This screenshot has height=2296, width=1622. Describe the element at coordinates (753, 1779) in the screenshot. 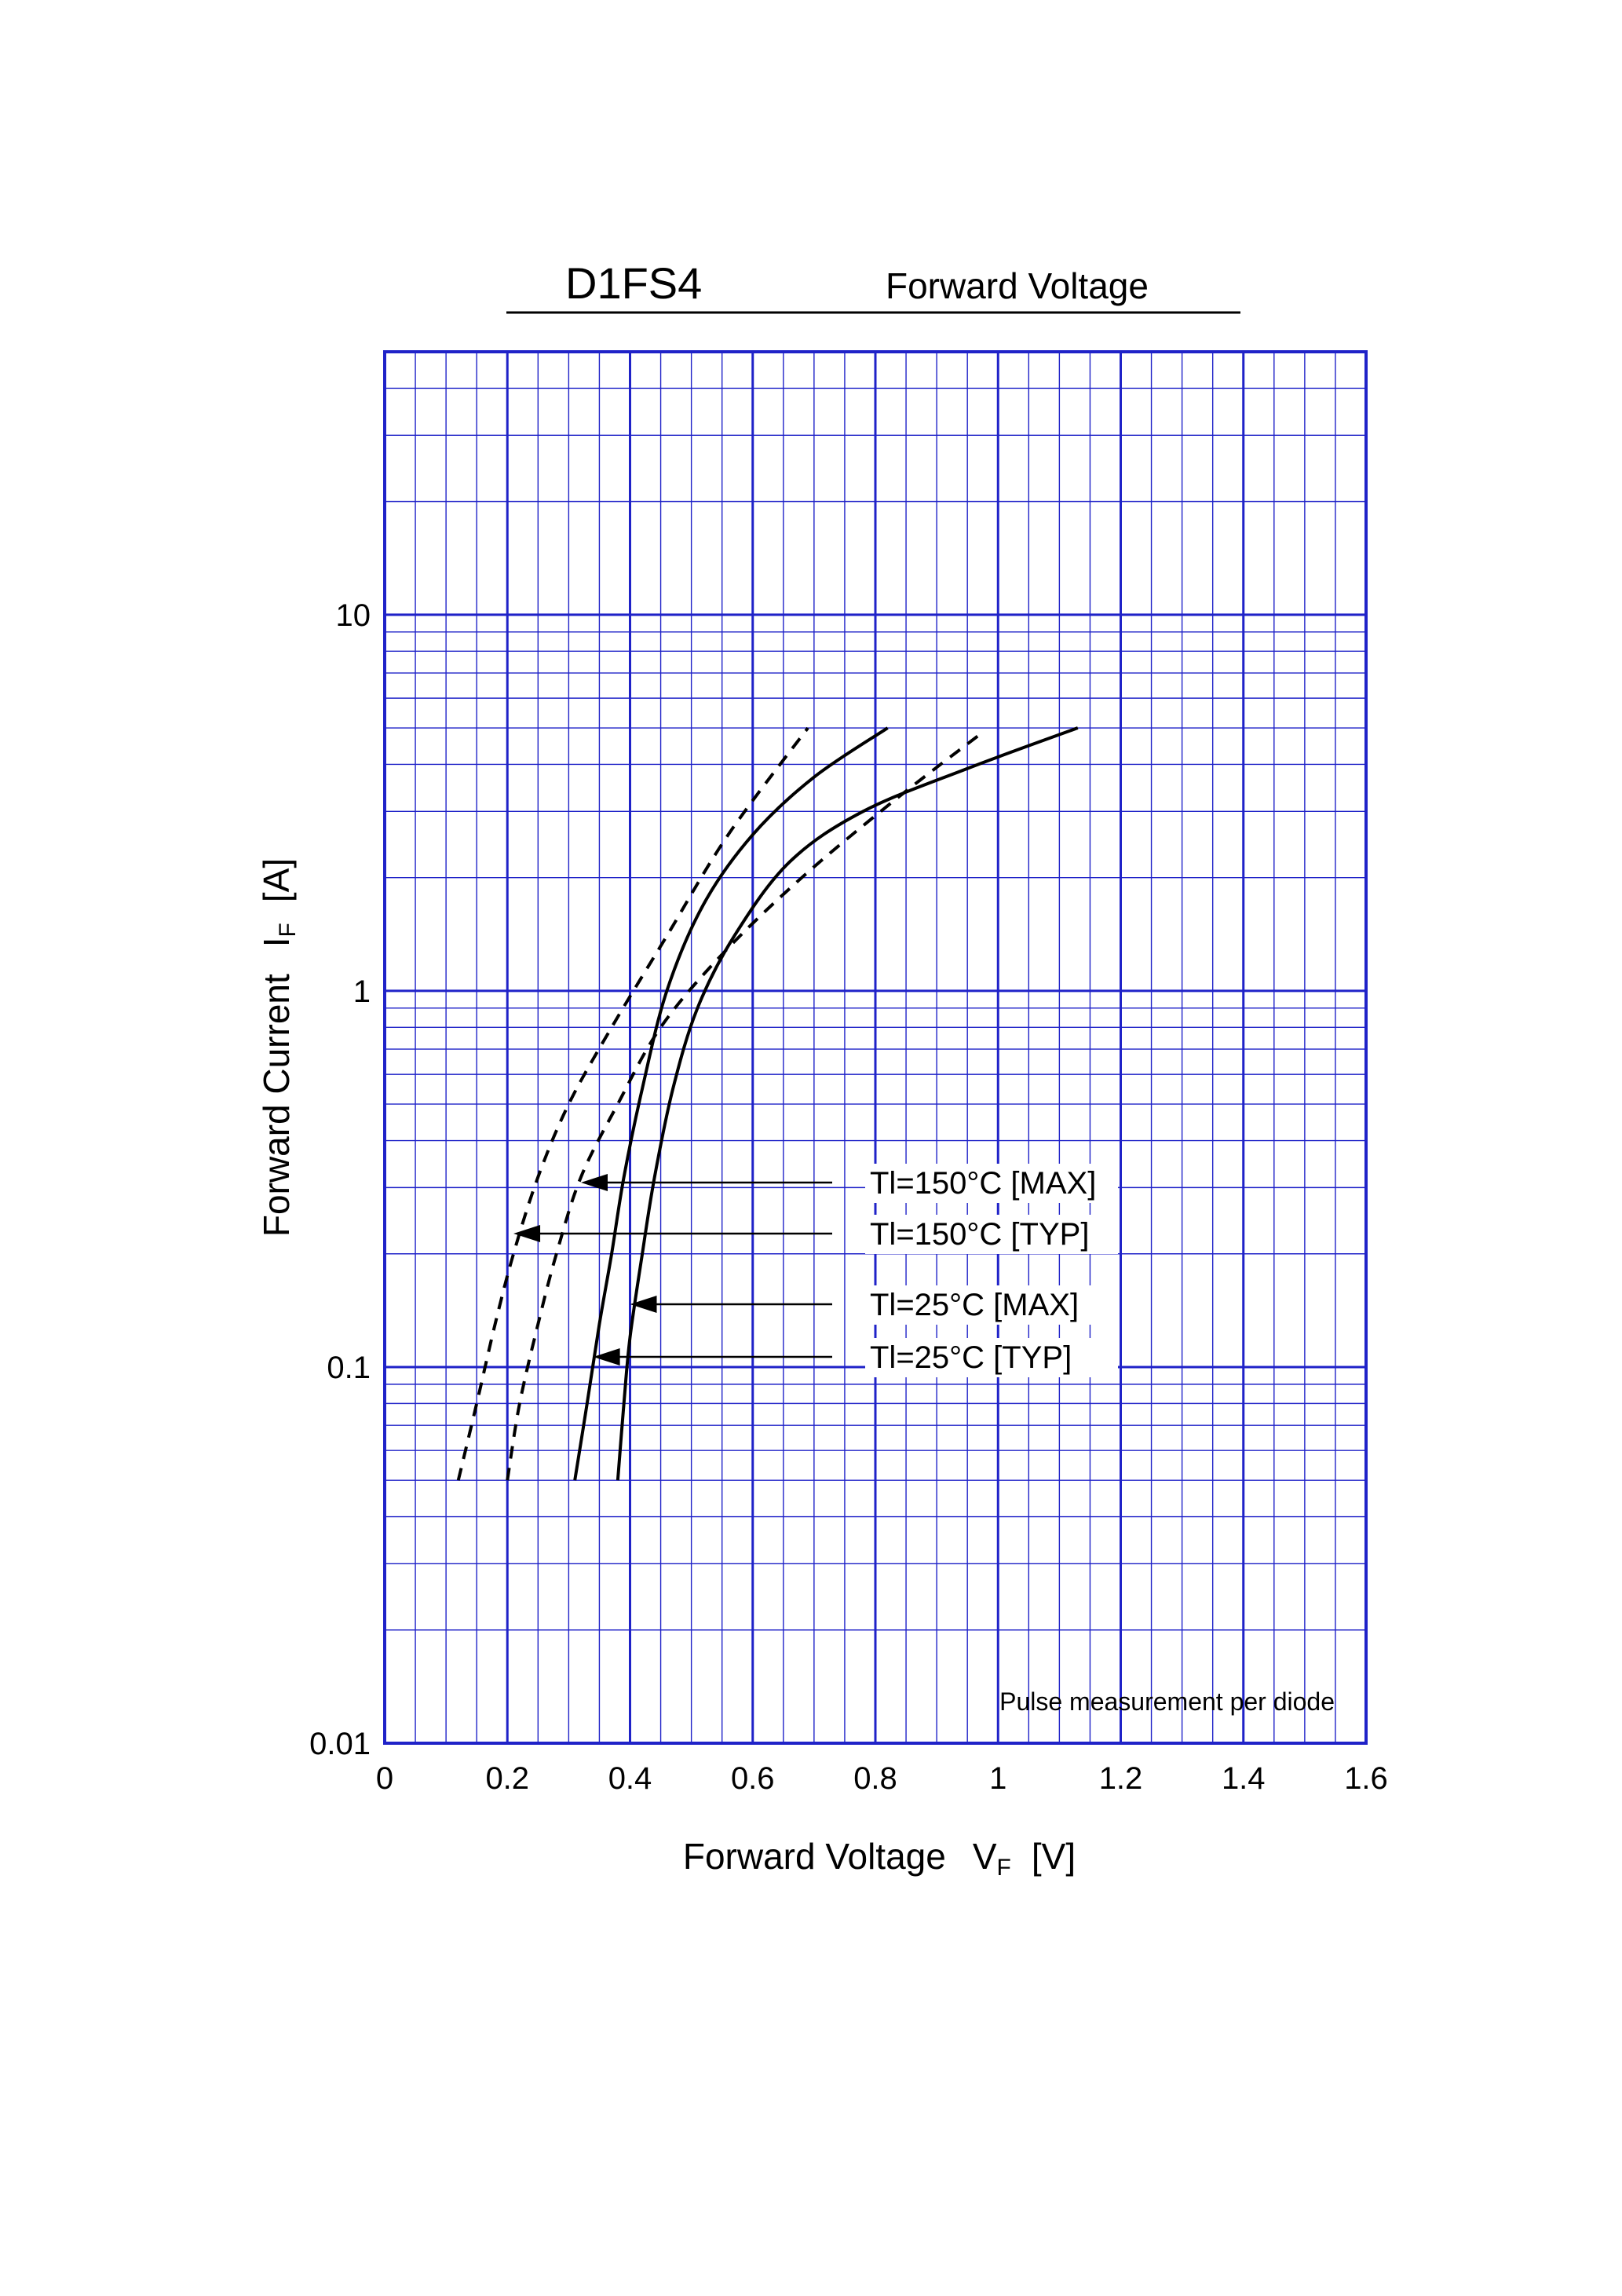

I see `x-tick-label: 0.6` at that location.